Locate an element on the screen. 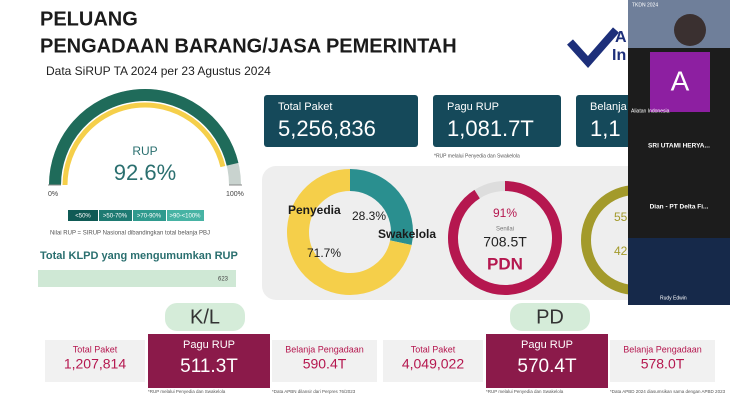 The width and height of the screenshot is (730, 400). card-value: 511.3T is located at coordinates (209, 366).